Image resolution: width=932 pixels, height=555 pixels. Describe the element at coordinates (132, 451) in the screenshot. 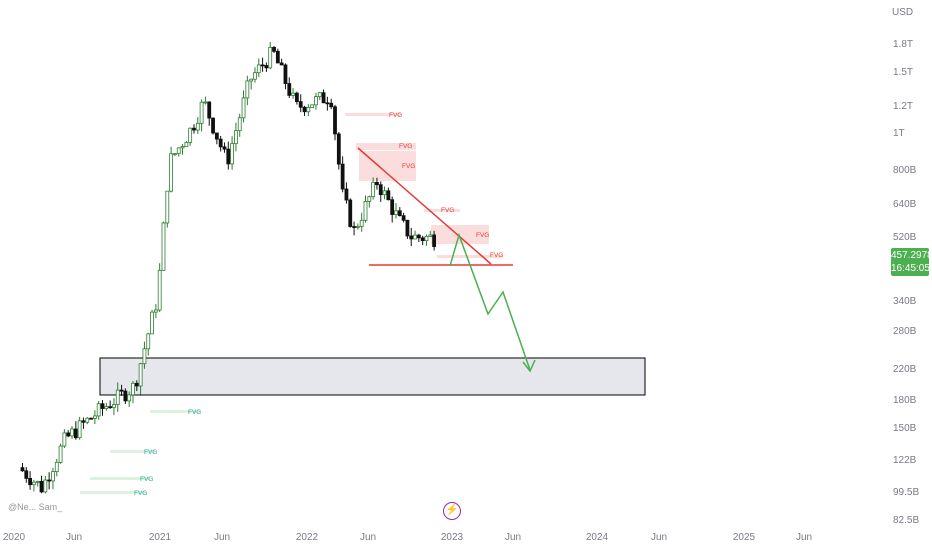

I see `fvg-zone-bullish` at that location.